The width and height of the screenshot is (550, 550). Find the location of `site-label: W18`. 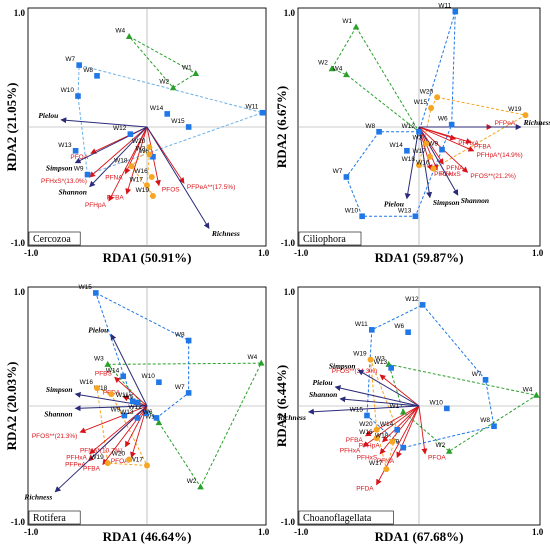

site-label: W18 is located at coordinates (121, 160).